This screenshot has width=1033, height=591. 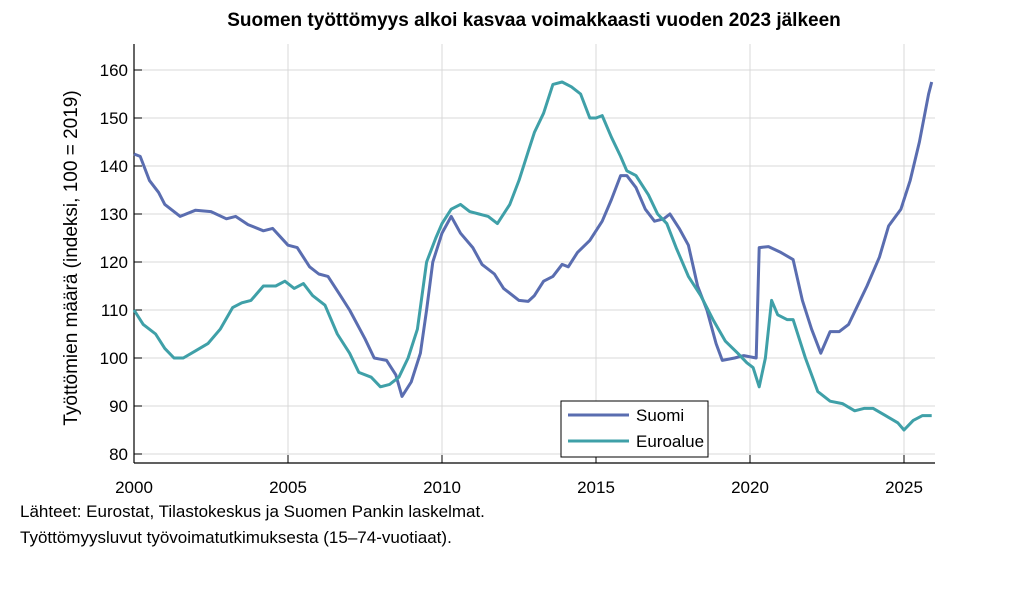 What do you see at coordinates (634, 429) in the screenshot?
I see `legend: Suomi Euroalue` at bounding box center [634, 429].